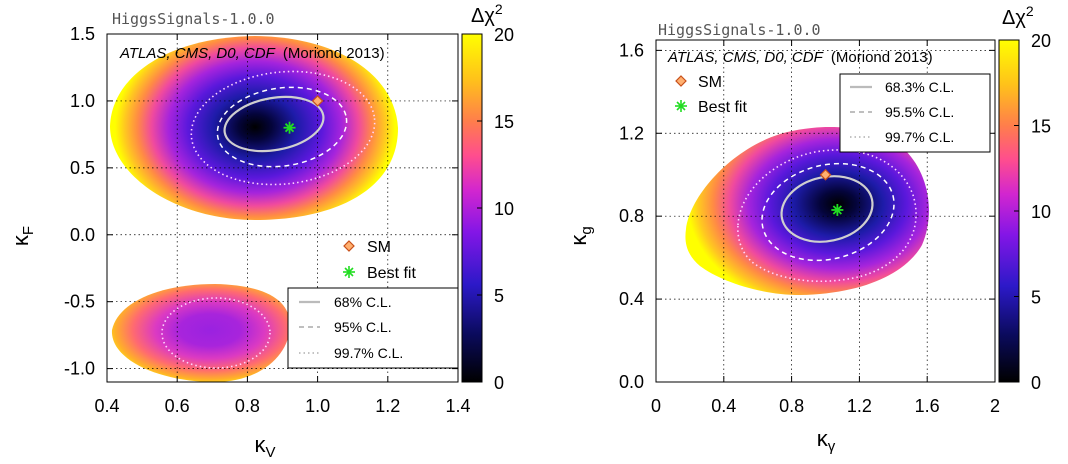  What do you see at coordinates (823, 438) in the screenshot?
I see `x-axis-label-2-main: κ` at bounding box center [823, 438].